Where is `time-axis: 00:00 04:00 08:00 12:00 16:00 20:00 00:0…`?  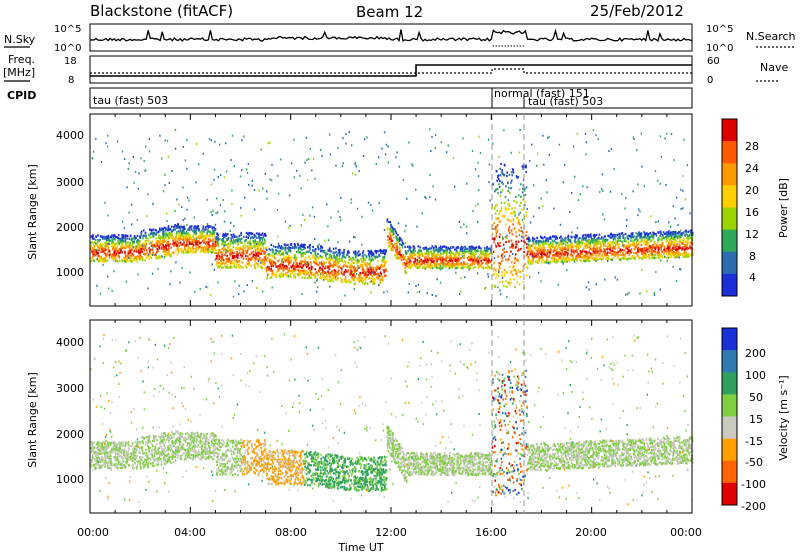 time-axis: 00:00 04:00 08:00 12:00 16:00 20:00 00:0… is located at coordinates (389, 540).